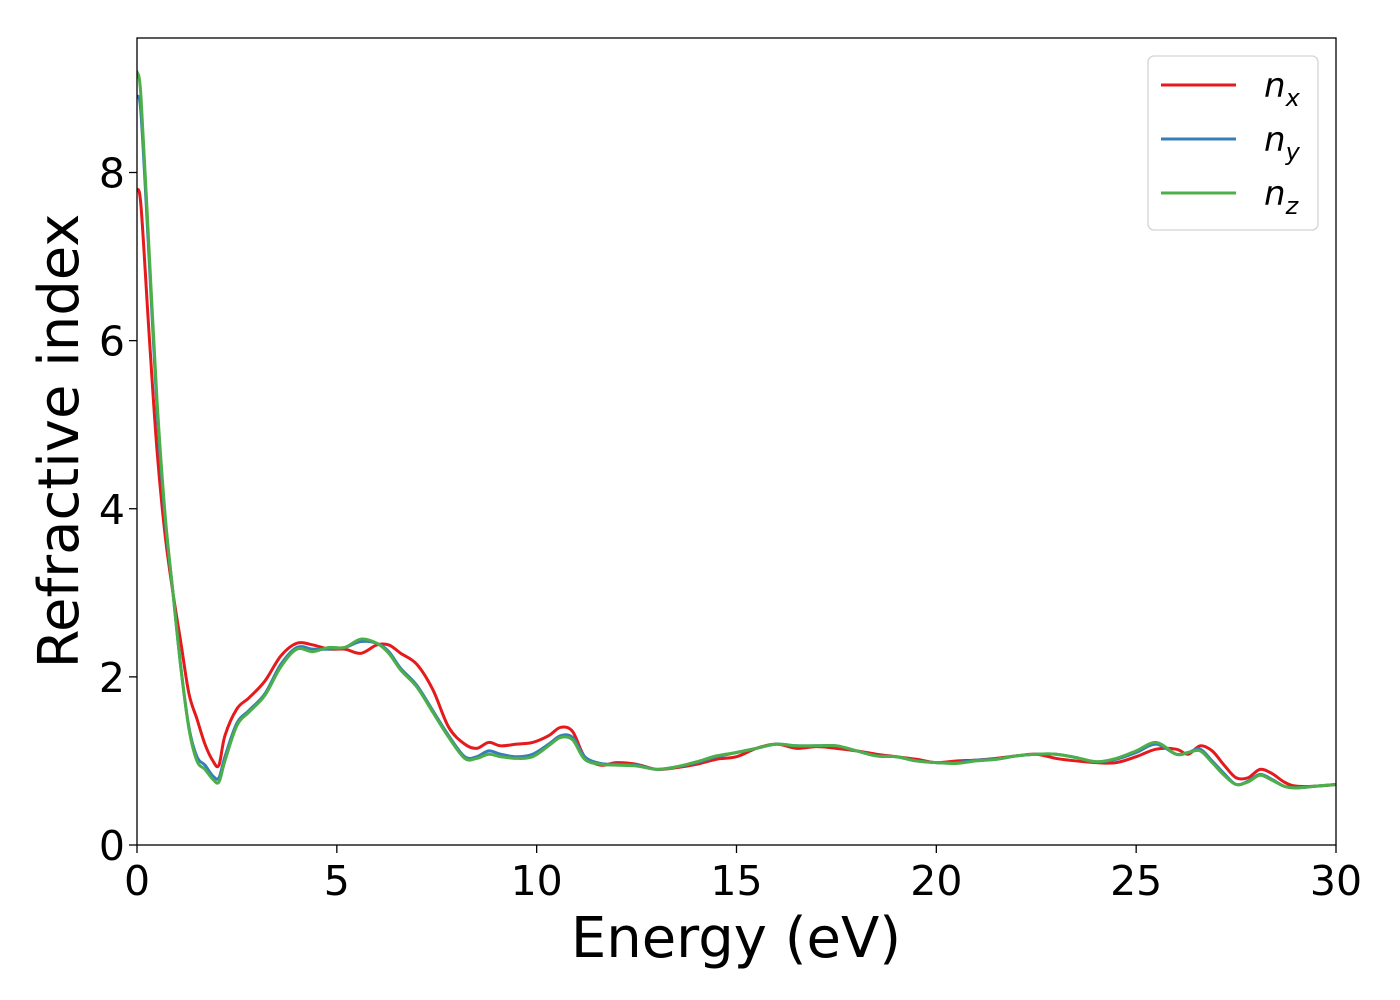 The height and width of the screenshot is (1000, 1400). What do you see at coordinates (112, 846) in the screenshot?
I see `y-tick-label: 0` at bounding box center [112, 846].